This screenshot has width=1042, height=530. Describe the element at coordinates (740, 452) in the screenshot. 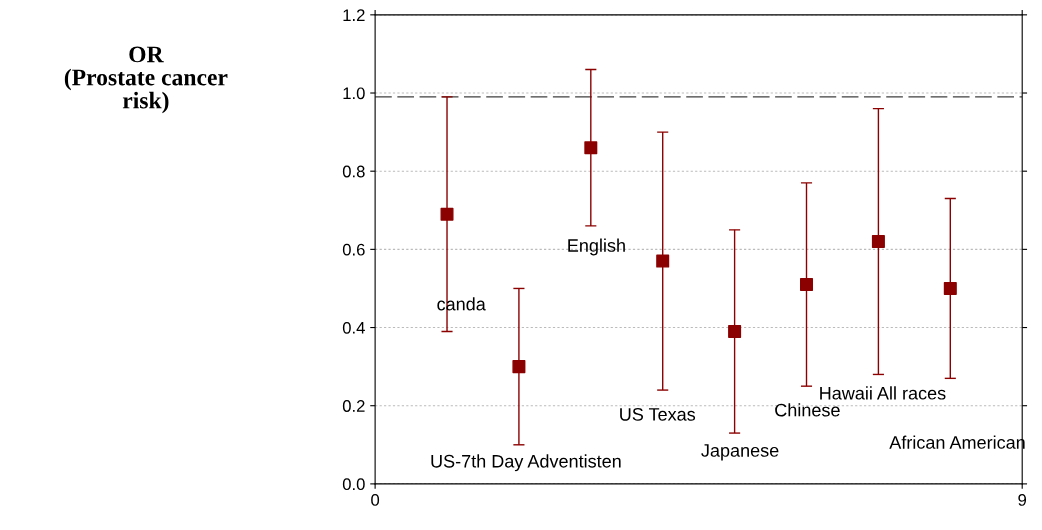

I see `annotation: Japanese` at that location.